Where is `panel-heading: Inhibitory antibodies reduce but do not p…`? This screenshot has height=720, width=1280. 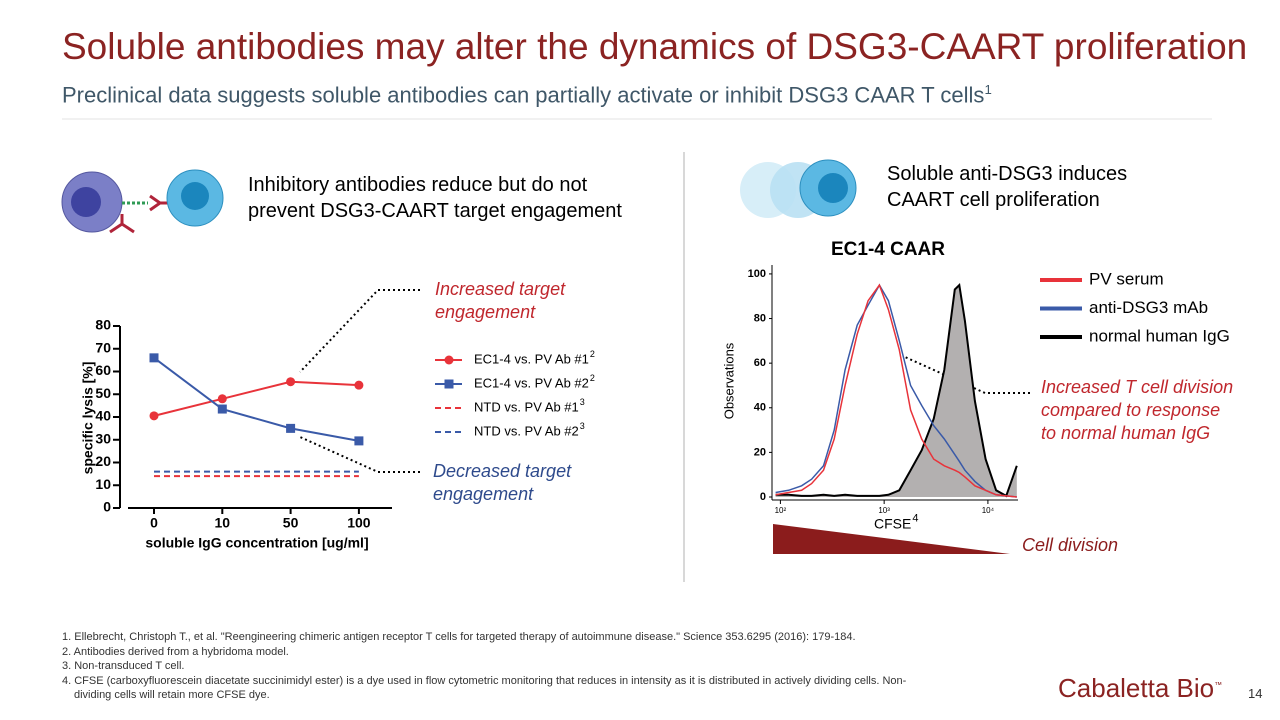
panel-heading: Inhibitory antibodies reduce but do not p… is located at coordinates (435, 198).